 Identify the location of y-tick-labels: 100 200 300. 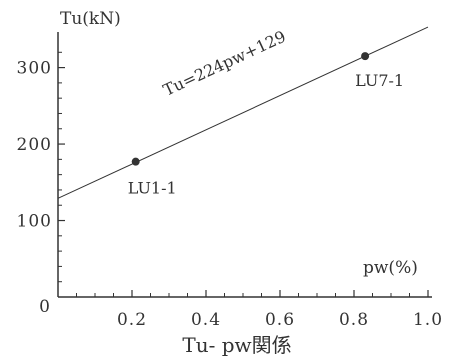
(34, 145).